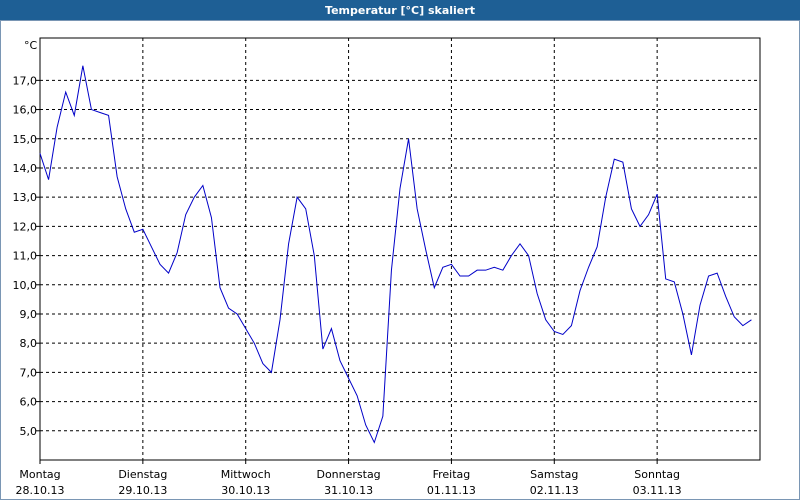 The width and height of the screenshot is (800, 504). Describe the element at coordinates (40, 490) in the screenshot. I see `x-tick-date: 28.10.13` at that location.